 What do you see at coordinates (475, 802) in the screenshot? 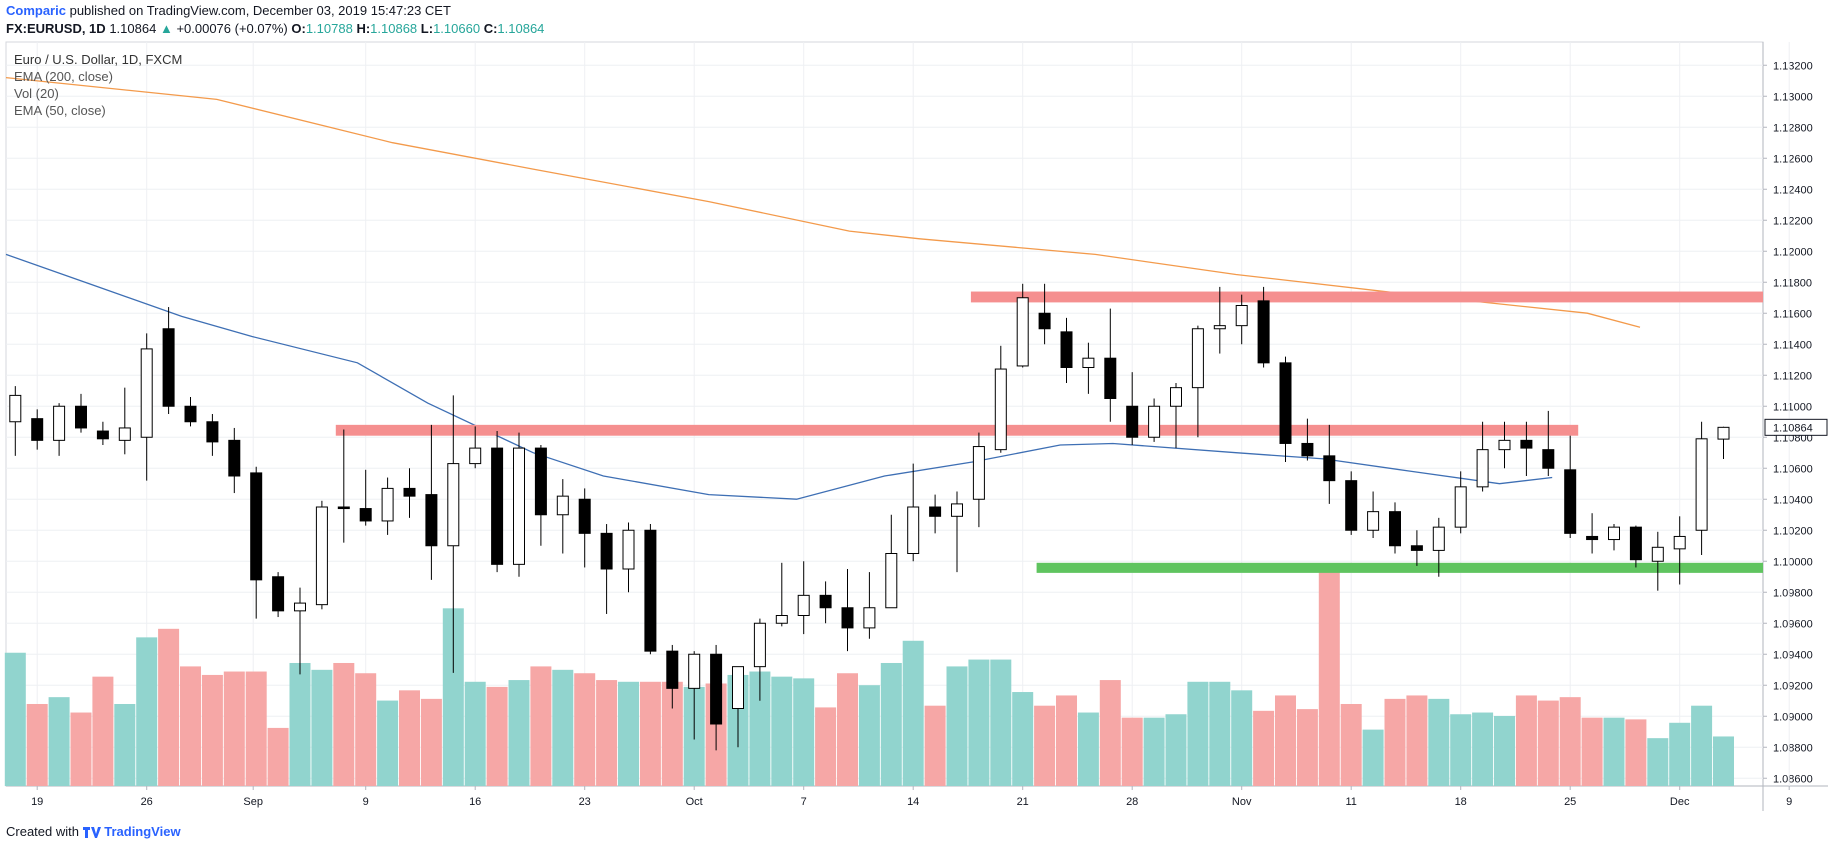
I see `x-tick-label: 16` at bounding box center [475, 802].